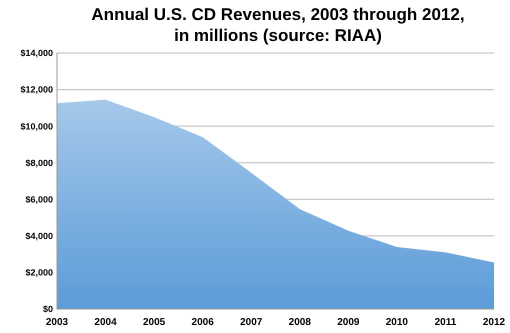 Image resolution: width=510 pixels, height=333 pixels. Describe the element at coordinates (57, 322) in the screenshot. I see `x-tick-label: 2003` at that location.